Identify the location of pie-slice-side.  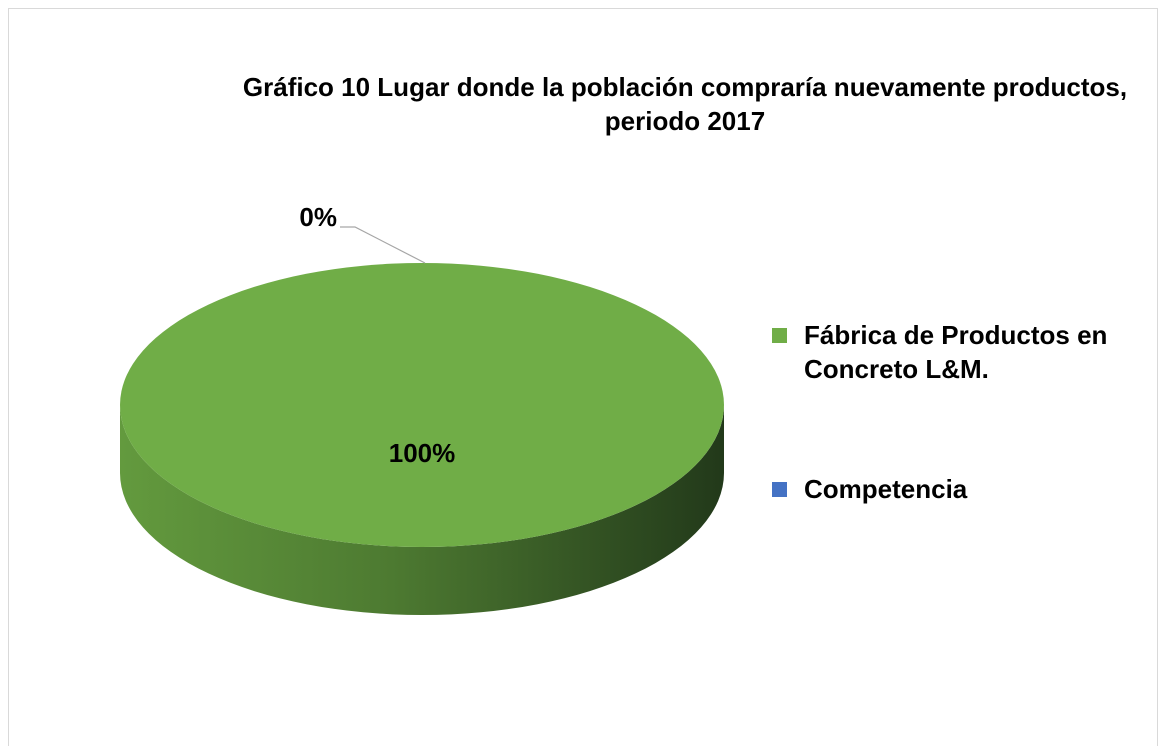
(422, 510).